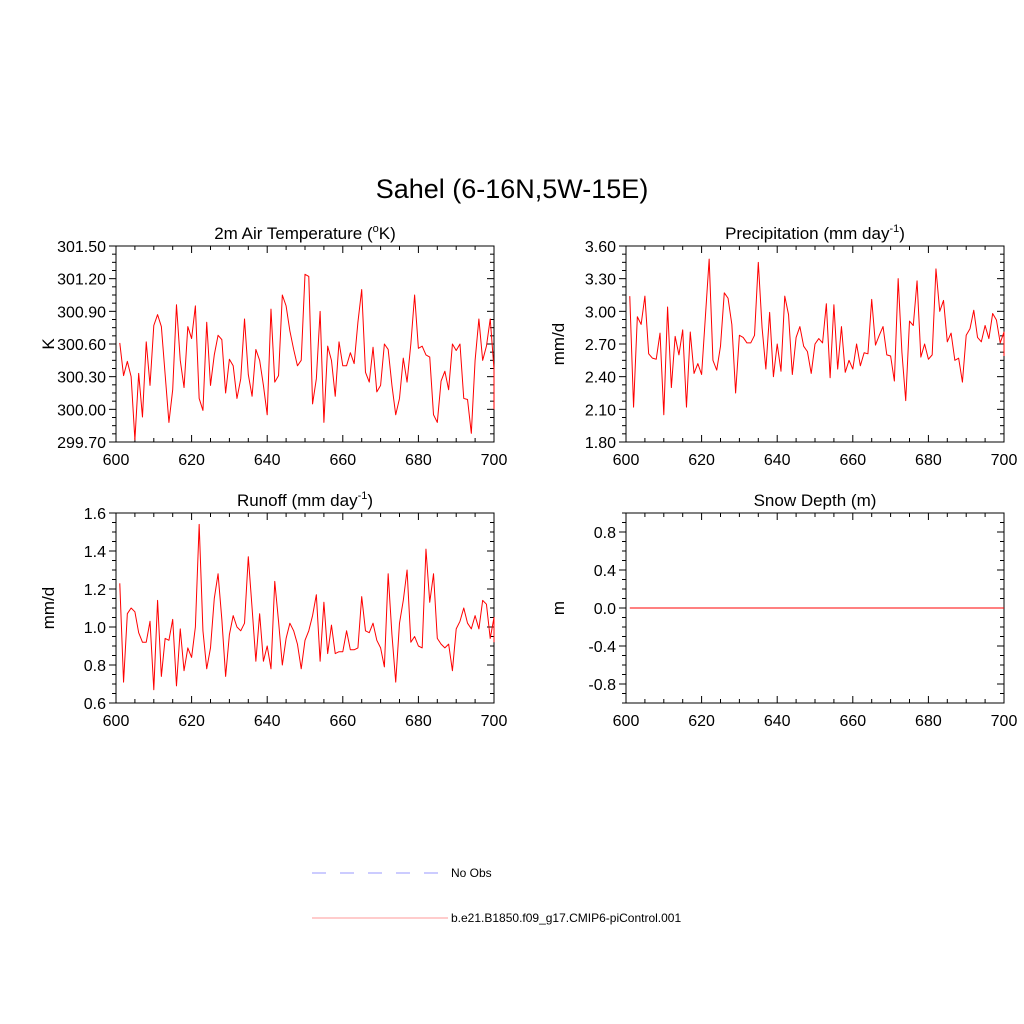  I want to click on y-axis-label: K, so click(48, 344).